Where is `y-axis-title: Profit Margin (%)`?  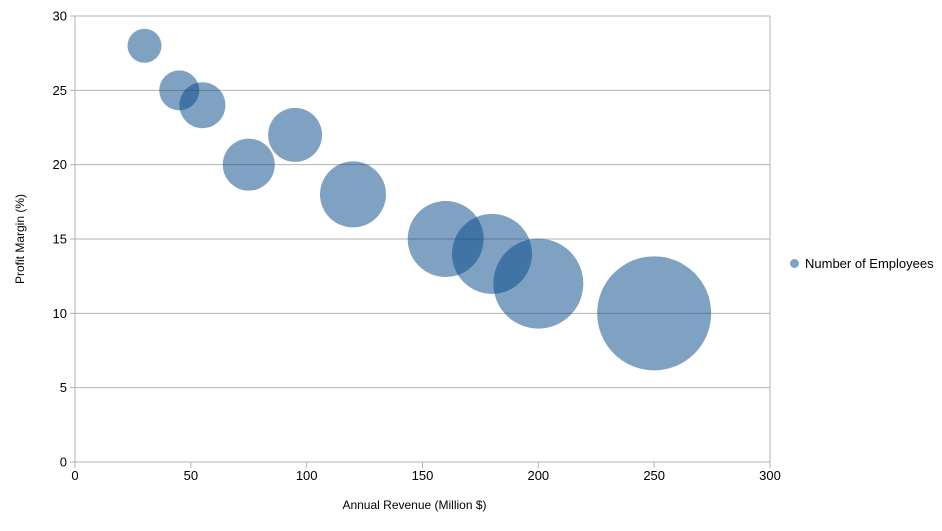
y-axis-title: Profit Margin (%) is located at coordinates (20, 239).